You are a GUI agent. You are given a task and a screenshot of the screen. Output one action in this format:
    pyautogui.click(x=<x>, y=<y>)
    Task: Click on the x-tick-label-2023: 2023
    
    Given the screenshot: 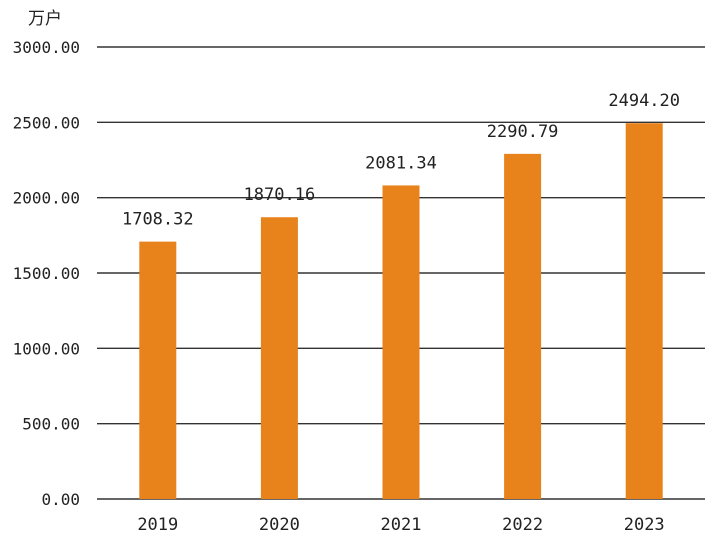 What is the action you would take?
    pyautogui.click(x=644, y=525)
    